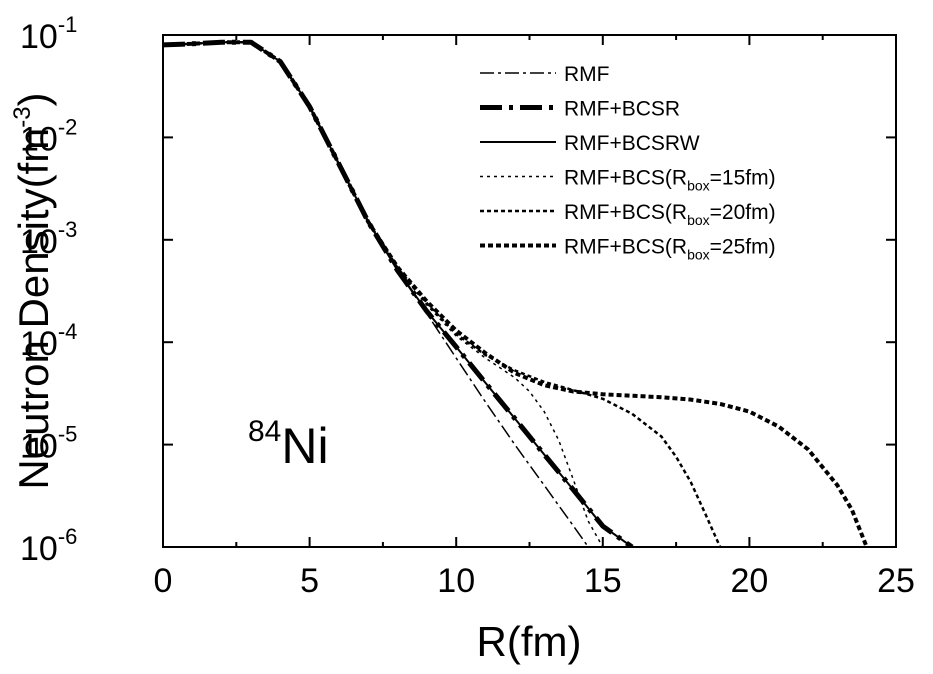  I want to click on x-axis-title: R(fm), so click(529, 641).